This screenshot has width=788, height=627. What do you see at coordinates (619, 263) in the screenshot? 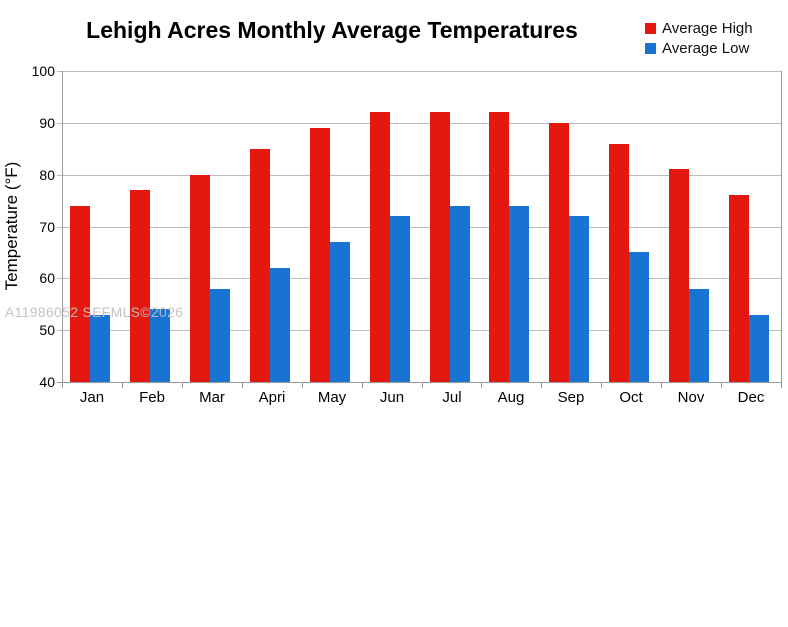
I see `bar-average-high-oct` at bounding box center [619, 263].